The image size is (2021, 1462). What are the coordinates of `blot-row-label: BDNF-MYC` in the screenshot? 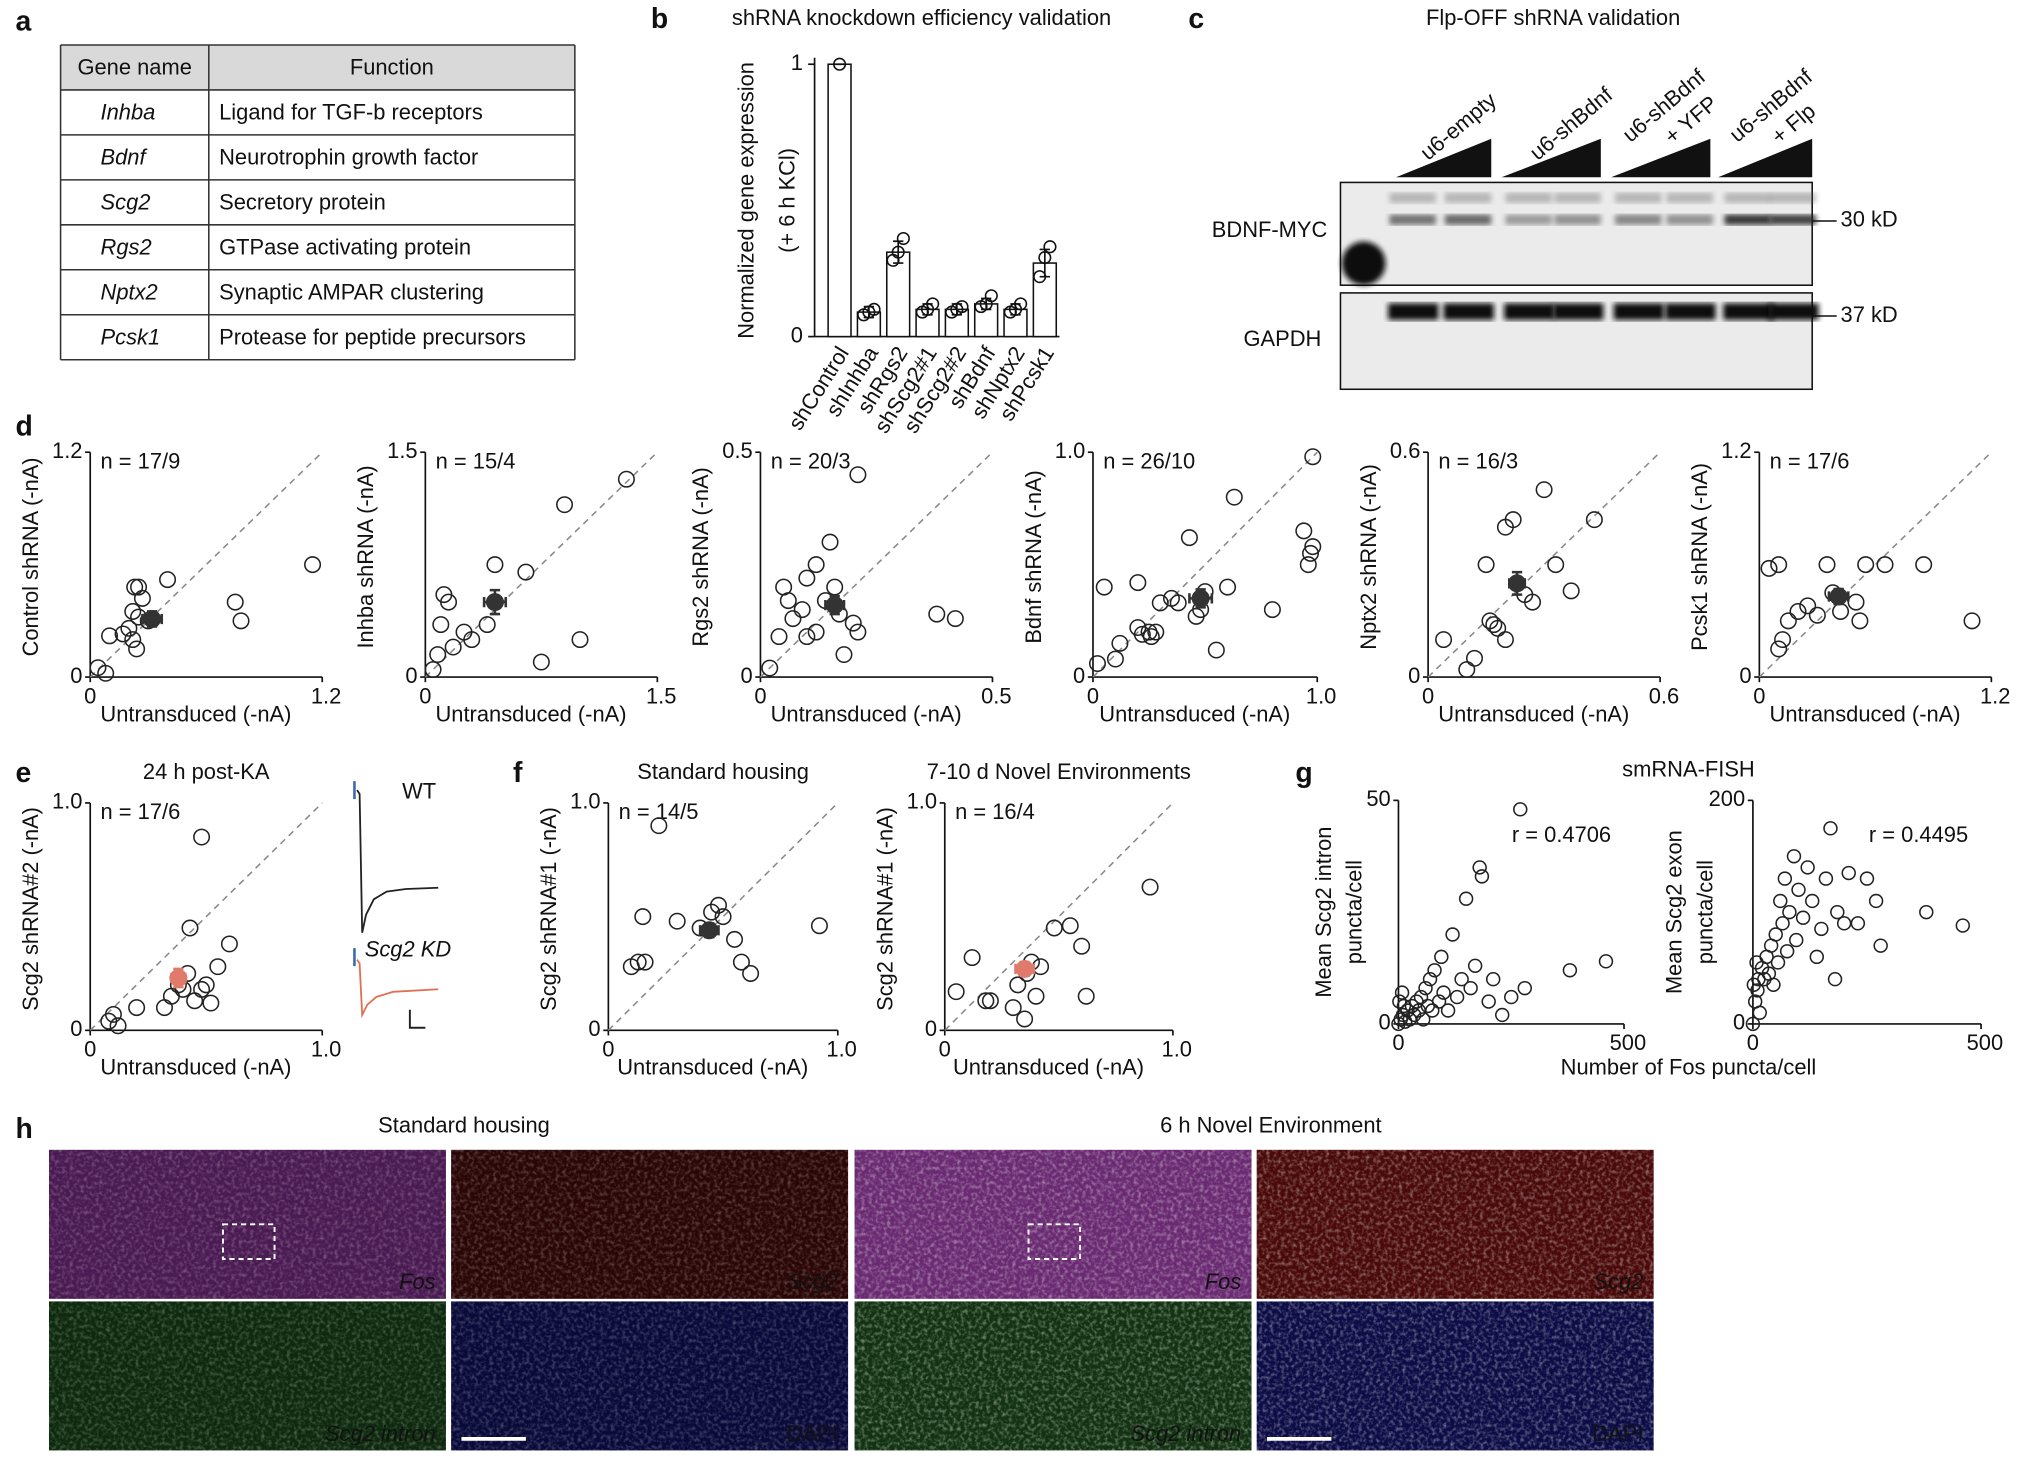 It's located at (1270, 229).